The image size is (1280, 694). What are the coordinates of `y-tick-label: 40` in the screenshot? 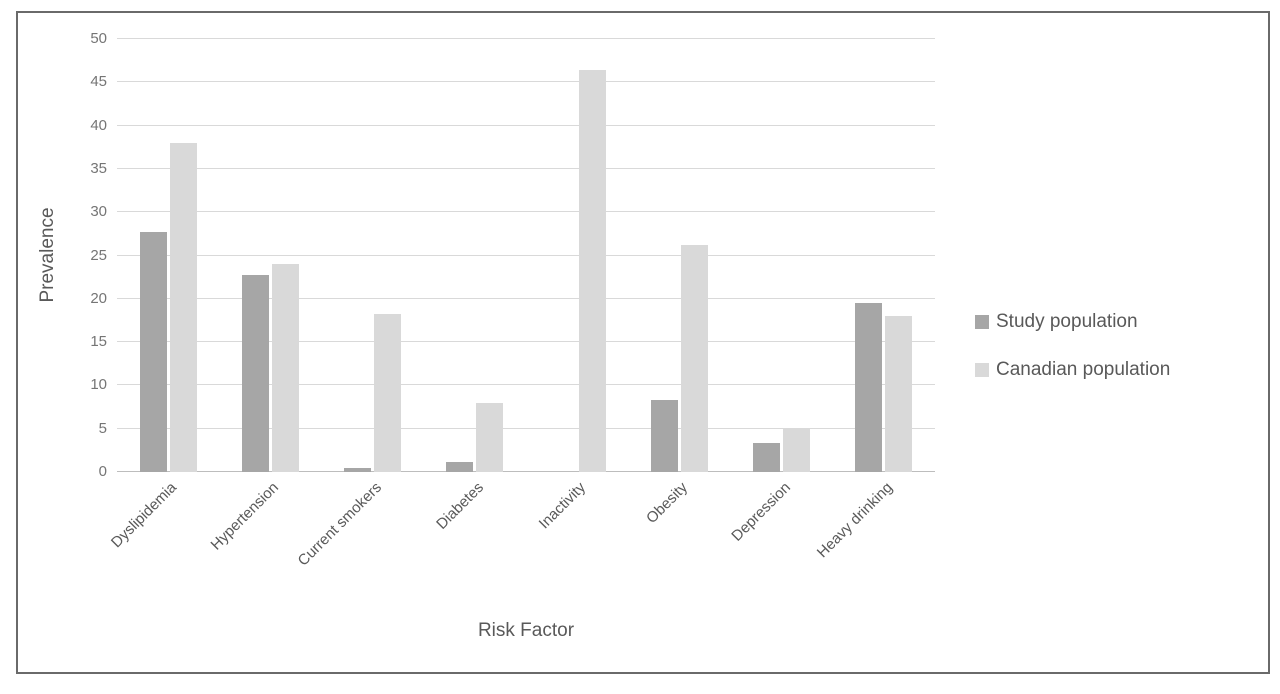 It's located at (98, 125).